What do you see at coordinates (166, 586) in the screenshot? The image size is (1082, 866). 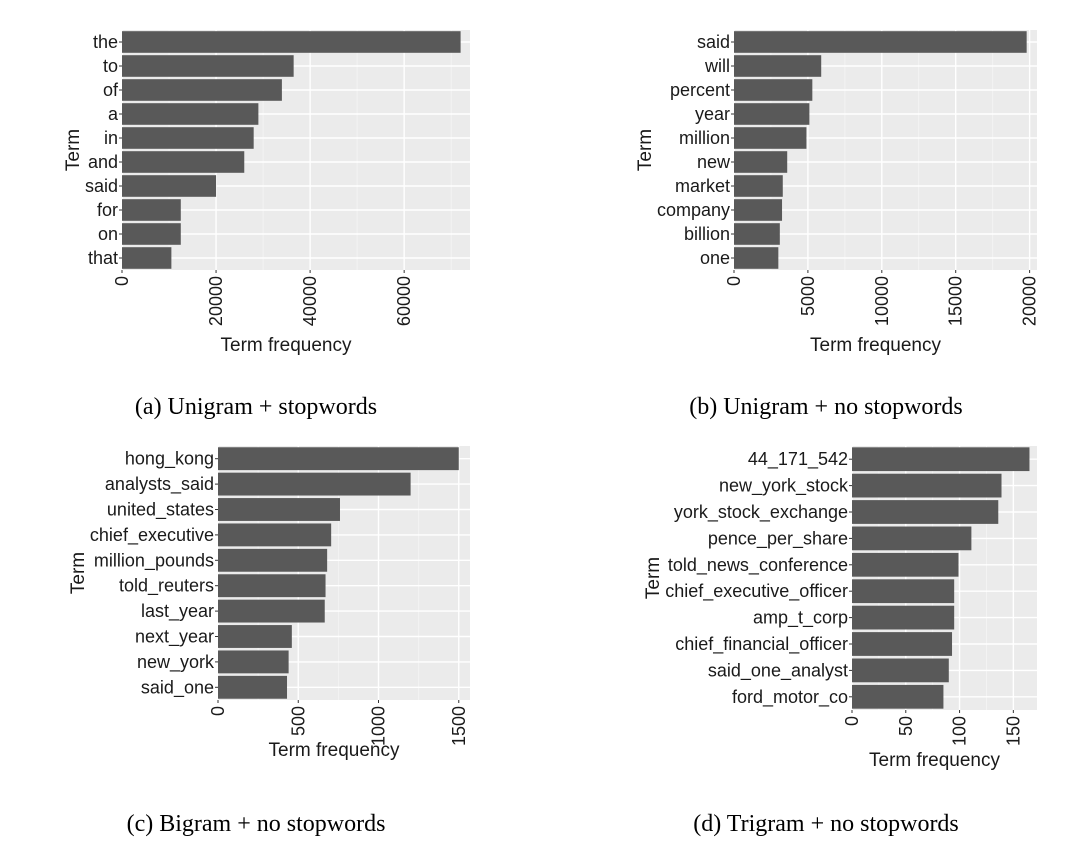 I see `y-tick-label: told_reuters` at bounding box center [166, 586].